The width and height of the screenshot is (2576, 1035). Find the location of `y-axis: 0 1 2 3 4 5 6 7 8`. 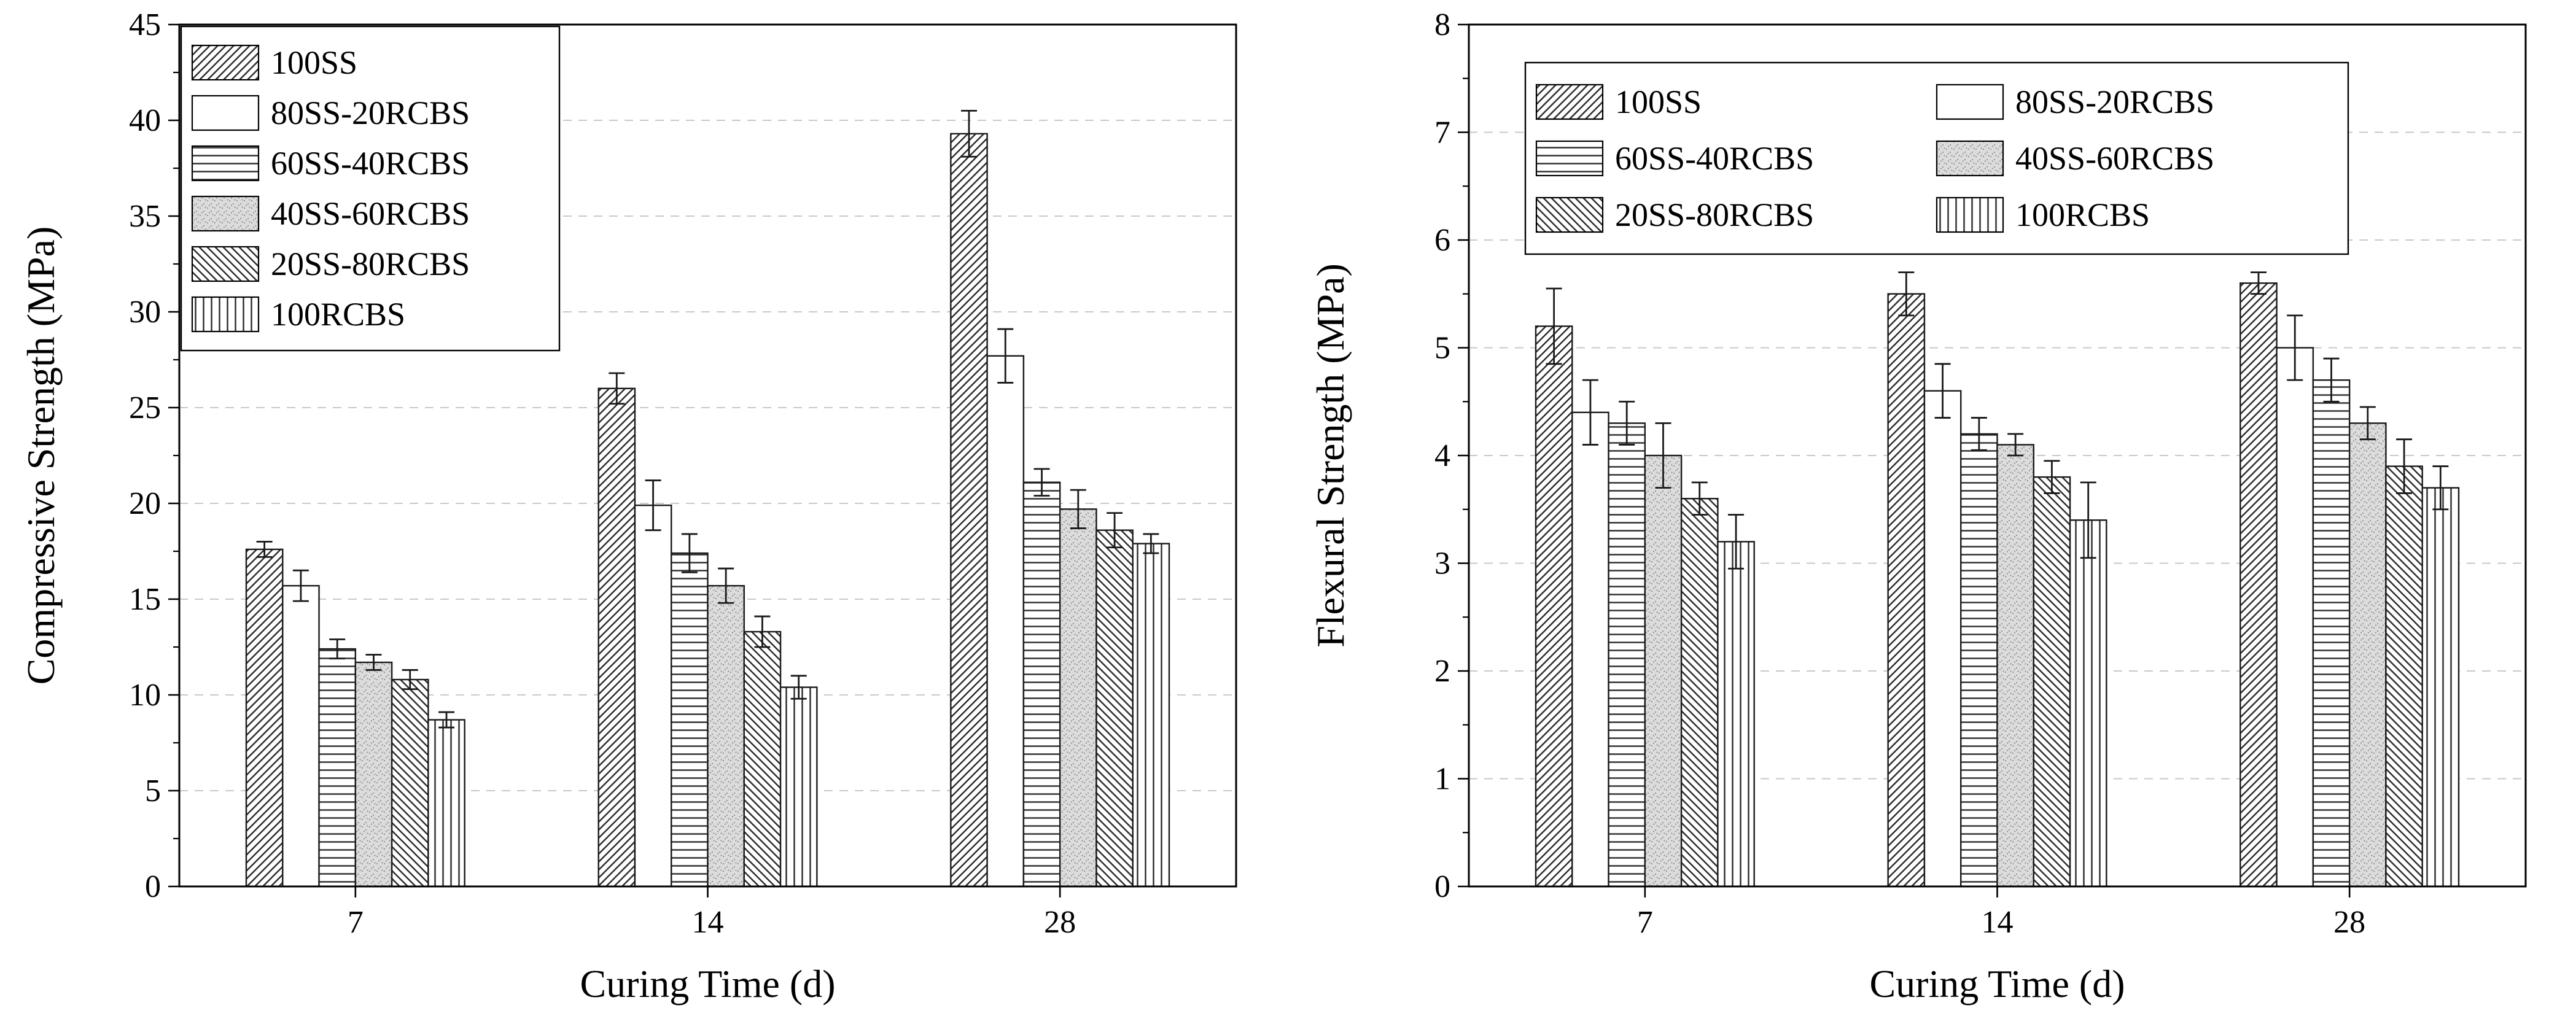

y-axis: 0 1 2 3 4 5 6 7 8 is located at coordinates (1451, 455).